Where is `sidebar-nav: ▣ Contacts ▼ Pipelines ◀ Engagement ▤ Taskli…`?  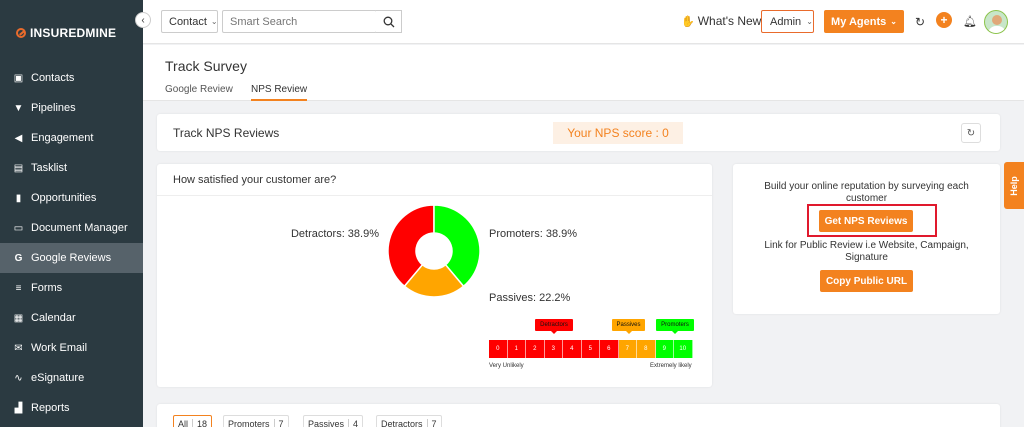
sidebar-nav: ▣ Contacts ▼ Pipelines ◀ Engagement ▤ Taskli… is located at coordinates (71, 243).